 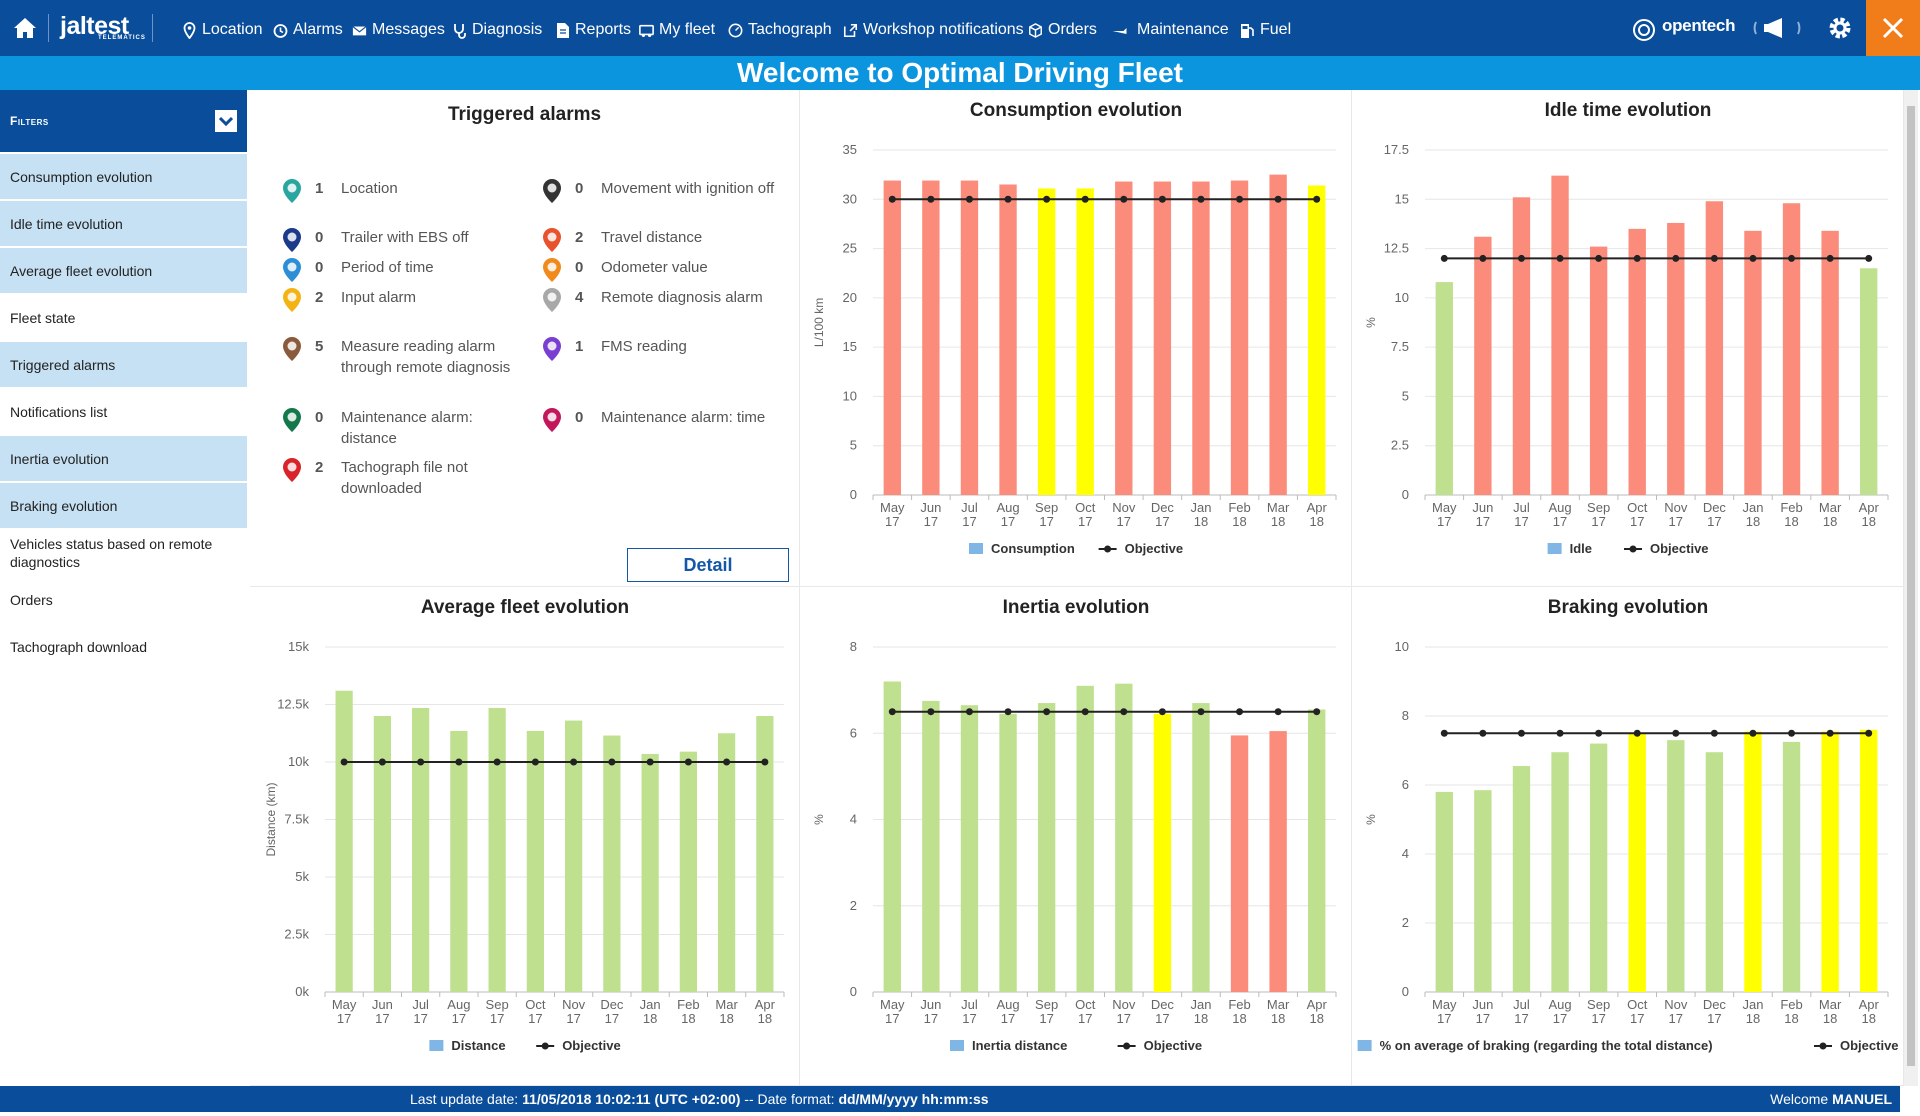 I want to click on vertical-scrollbar, so click(x=1911, y=588).